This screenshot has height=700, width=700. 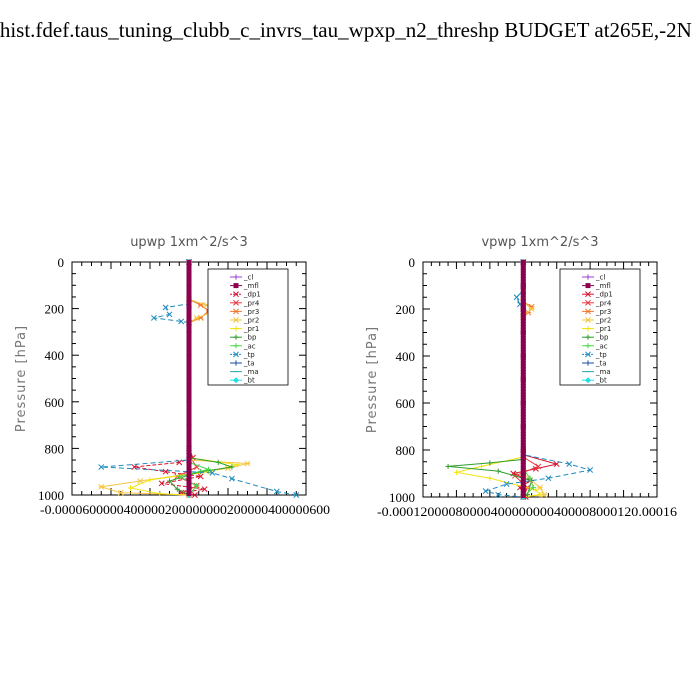 I want to click on y-axis-label: Pressure [hPa], so click(x=21, y=378).